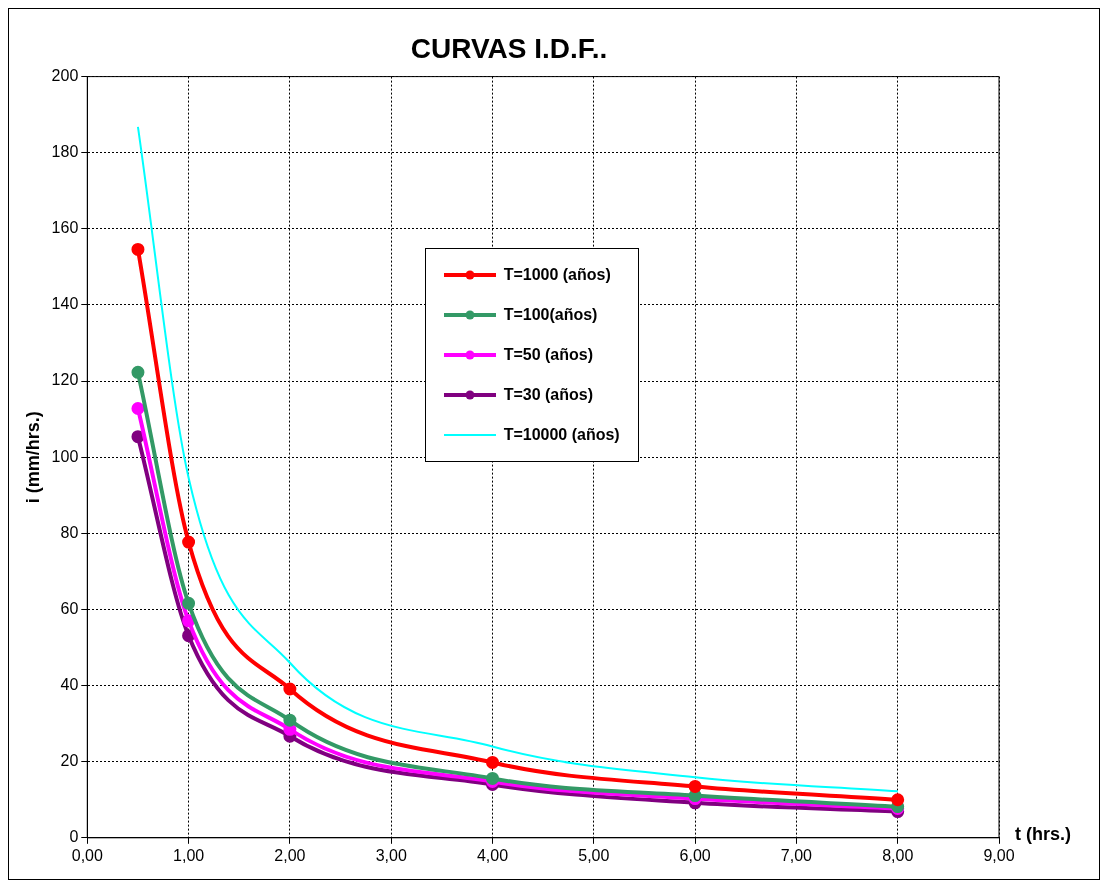 This screenshot has width=1106, height=888. Describe the element at coordinates (69, 532) in the screenshot. I see `y-tick-label: 80` at that location.